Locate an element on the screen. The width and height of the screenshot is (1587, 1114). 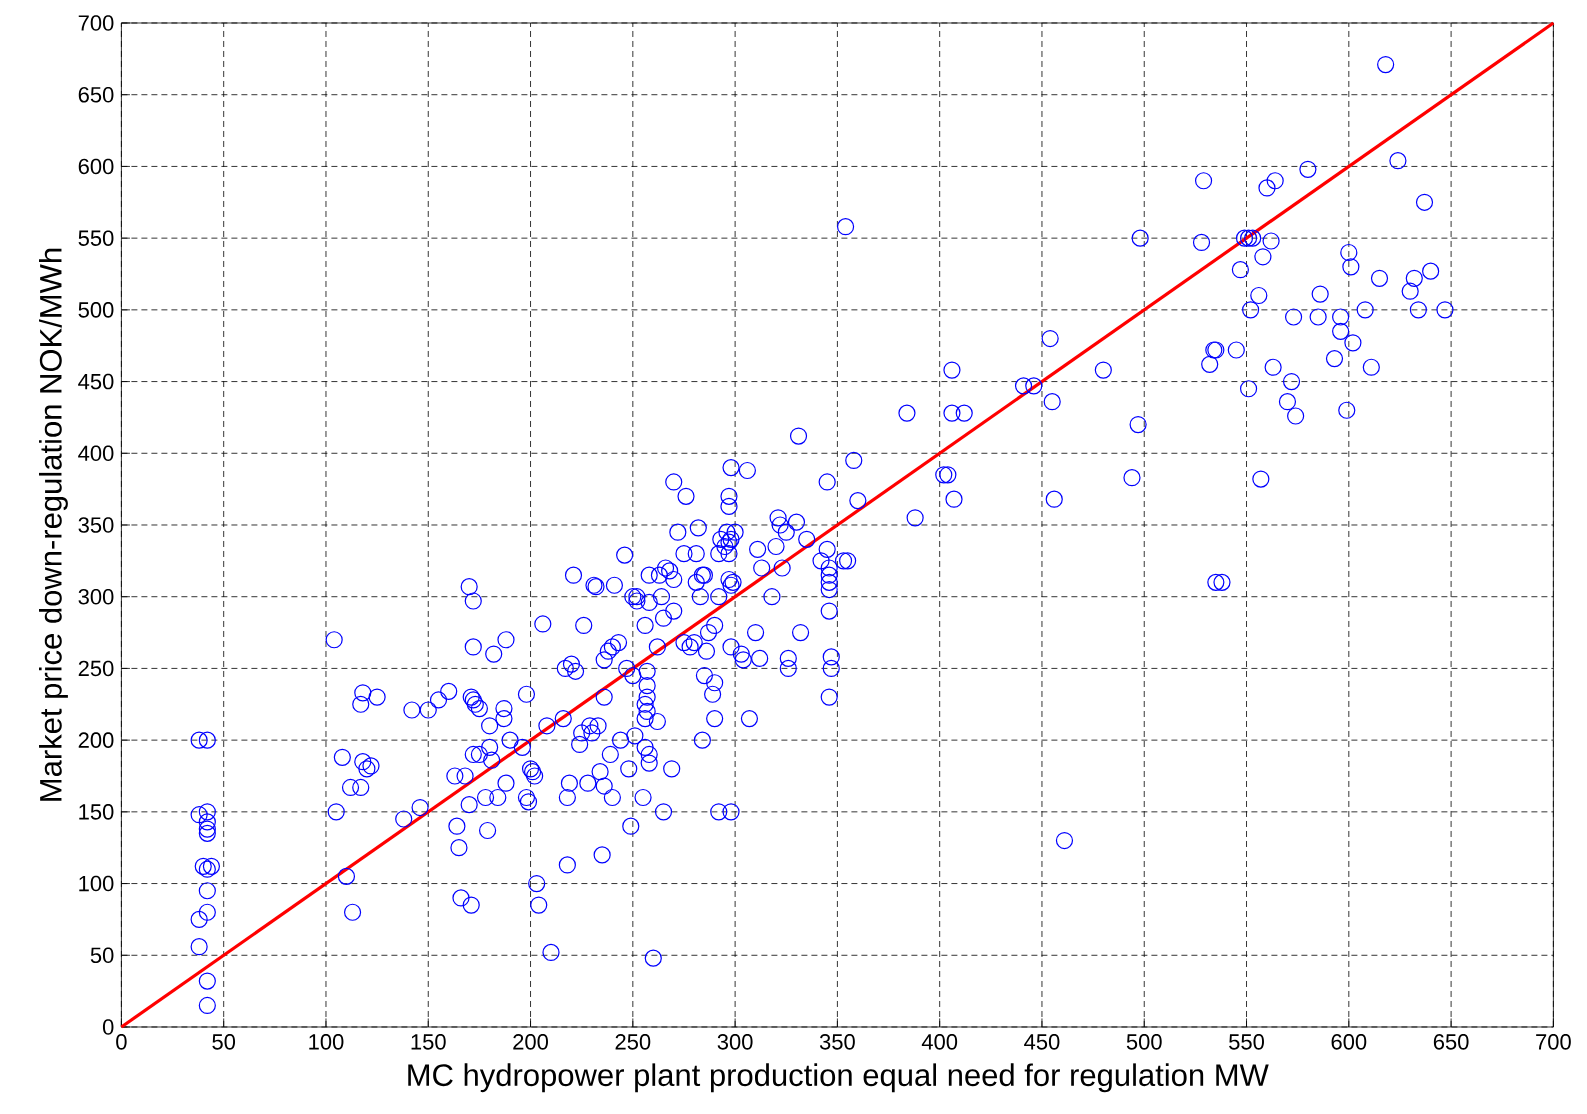
x-tick-label: 400 is located at coordinates (939, 1042).